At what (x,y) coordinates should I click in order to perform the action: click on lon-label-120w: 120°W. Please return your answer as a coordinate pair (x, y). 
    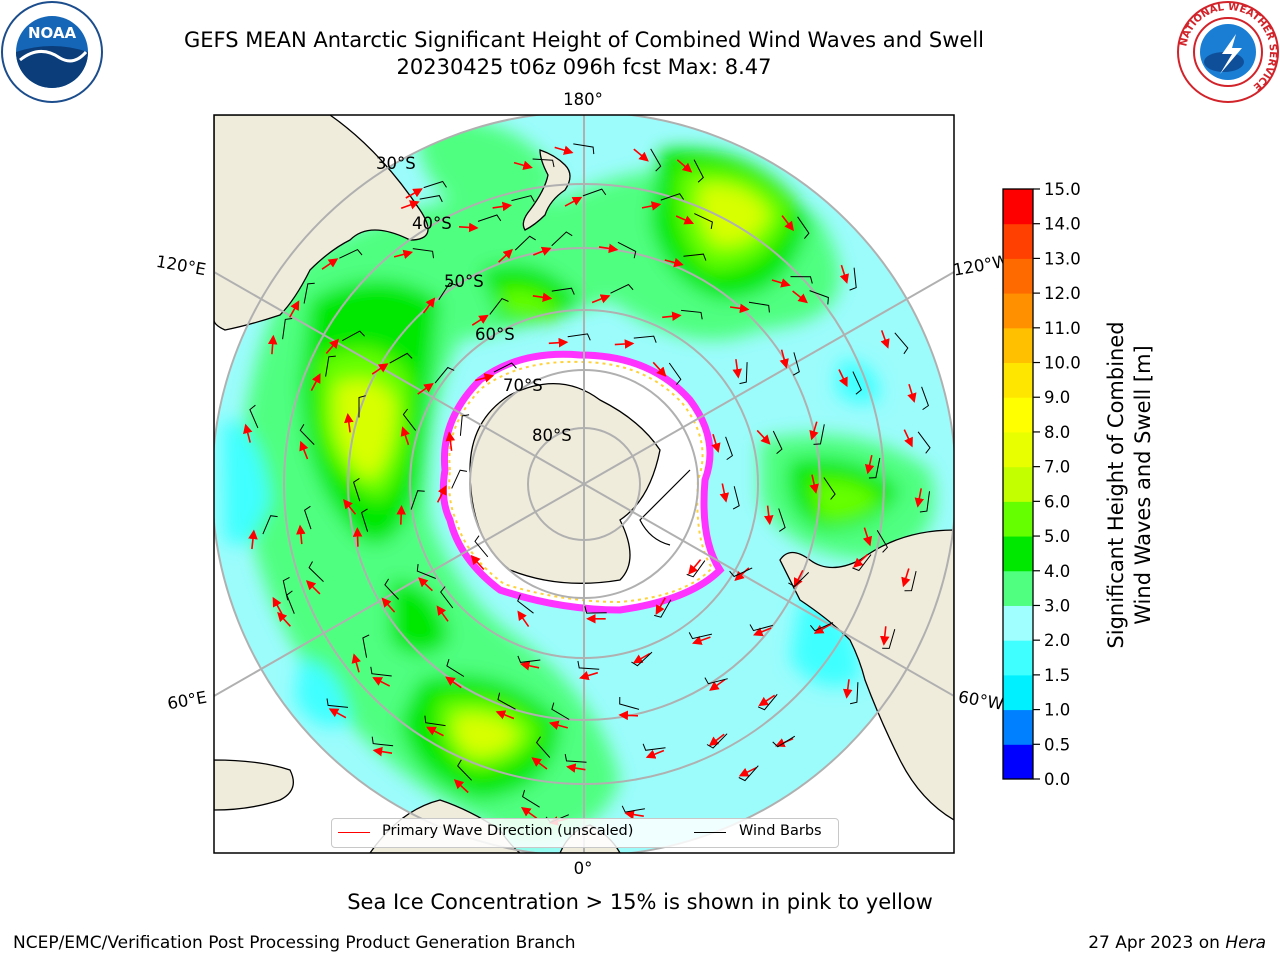
    Looking at the image, I should click on (981, 265).